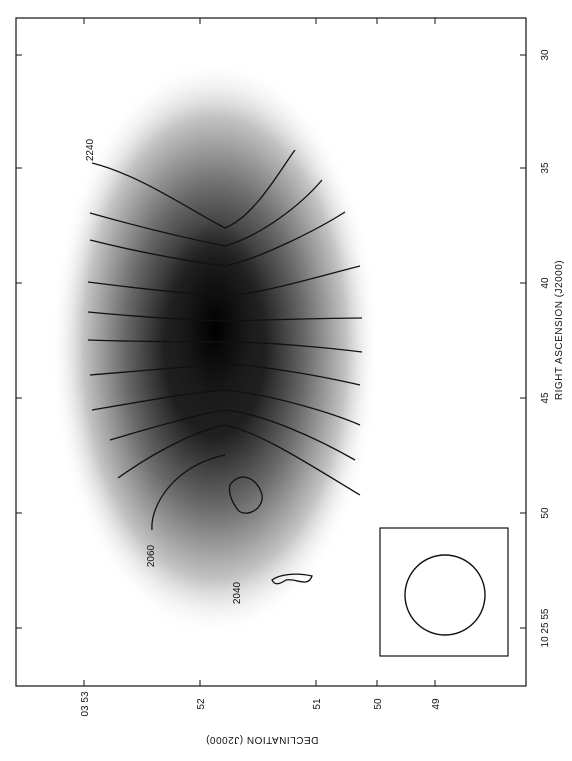  Describe the element at coordinates (262, 739) in the screenshot. I see `y-axis-title: DECLINATION (J2000)` at that location.